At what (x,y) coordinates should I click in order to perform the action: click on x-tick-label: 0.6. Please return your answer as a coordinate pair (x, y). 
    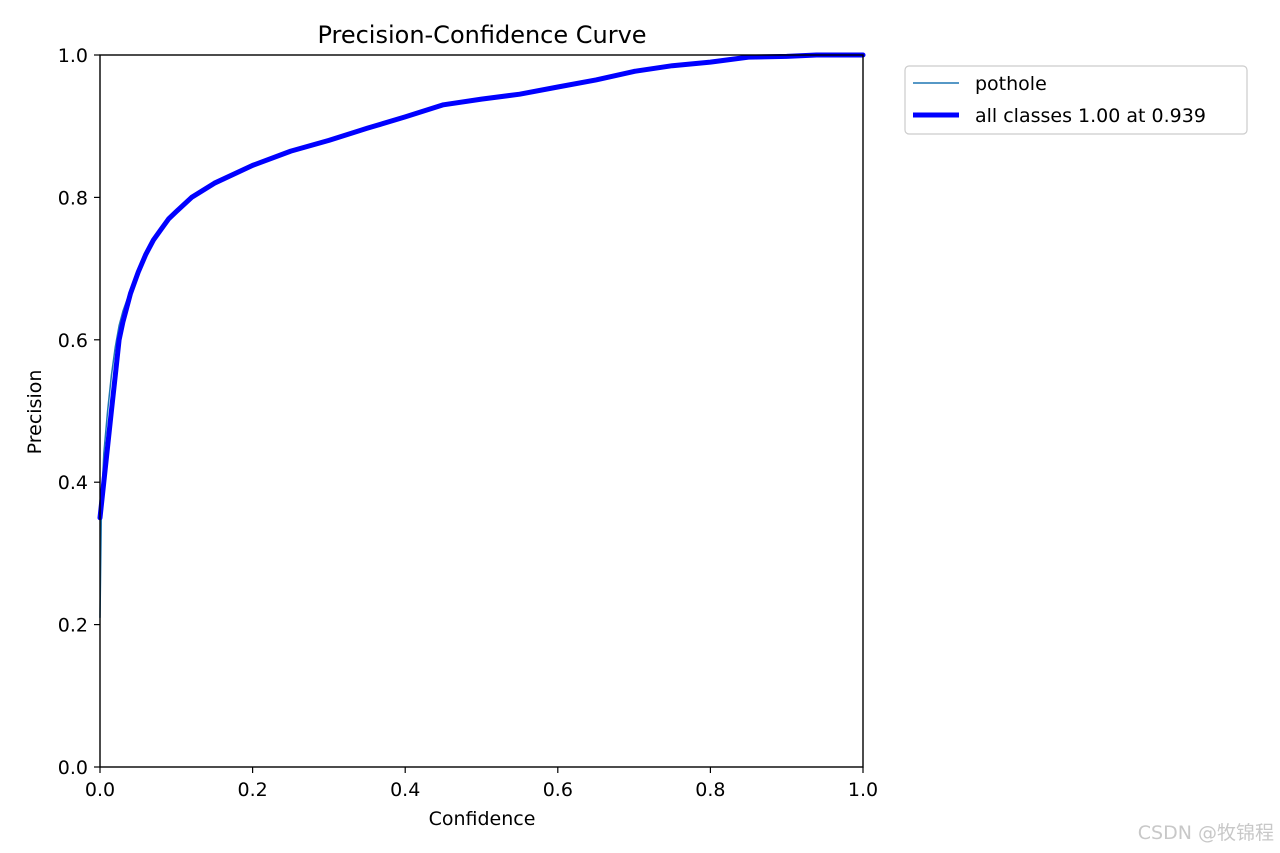
    Looking at the image, I should click on (558, 790).